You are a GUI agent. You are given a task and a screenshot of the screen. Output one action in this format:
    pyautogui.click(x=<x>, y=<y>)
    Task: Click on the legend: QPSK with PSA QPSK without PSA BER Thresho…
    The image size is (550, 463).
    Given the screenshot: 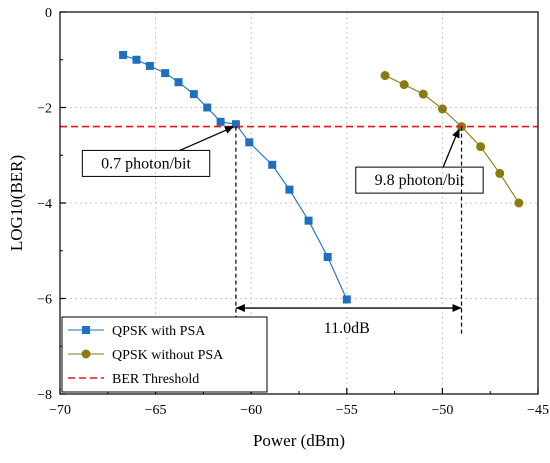 What is the action you would take?
    pyautogui.click(x=164, y=354)
    